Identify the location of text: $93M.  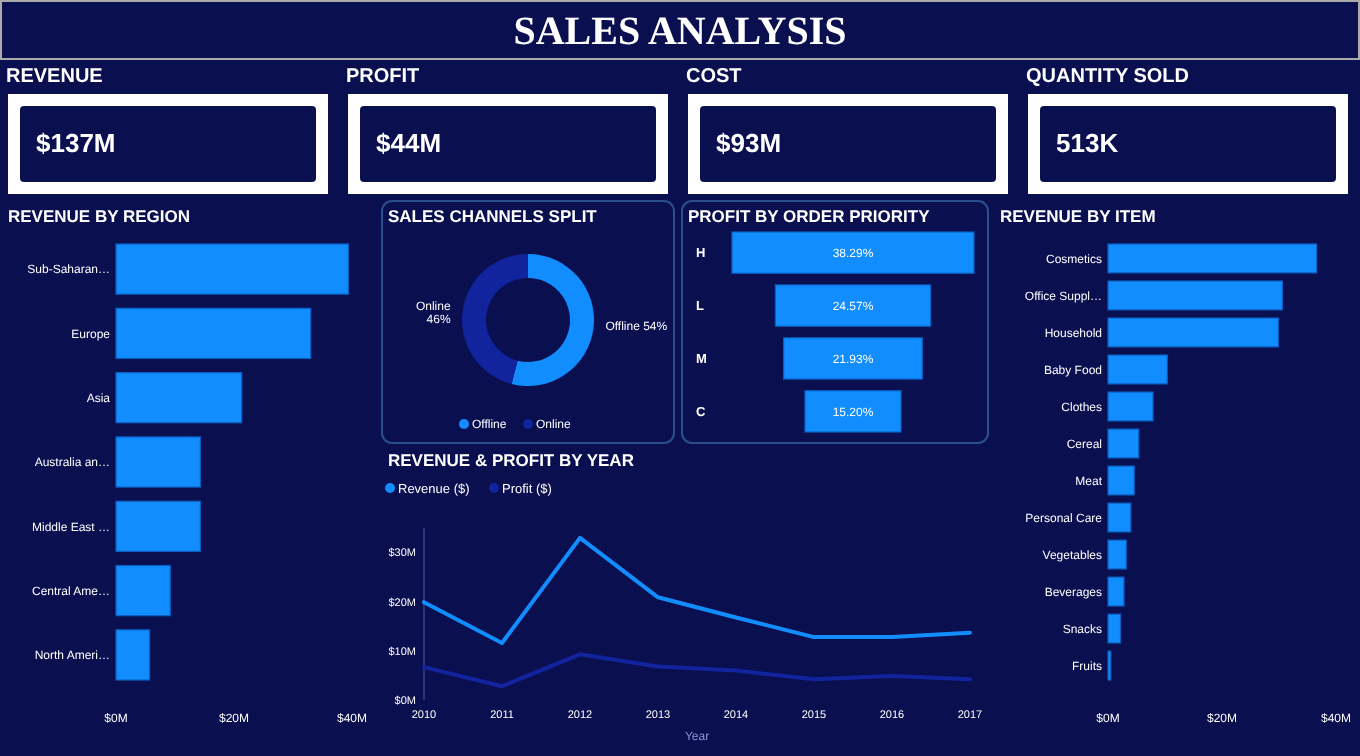
(749, 143).